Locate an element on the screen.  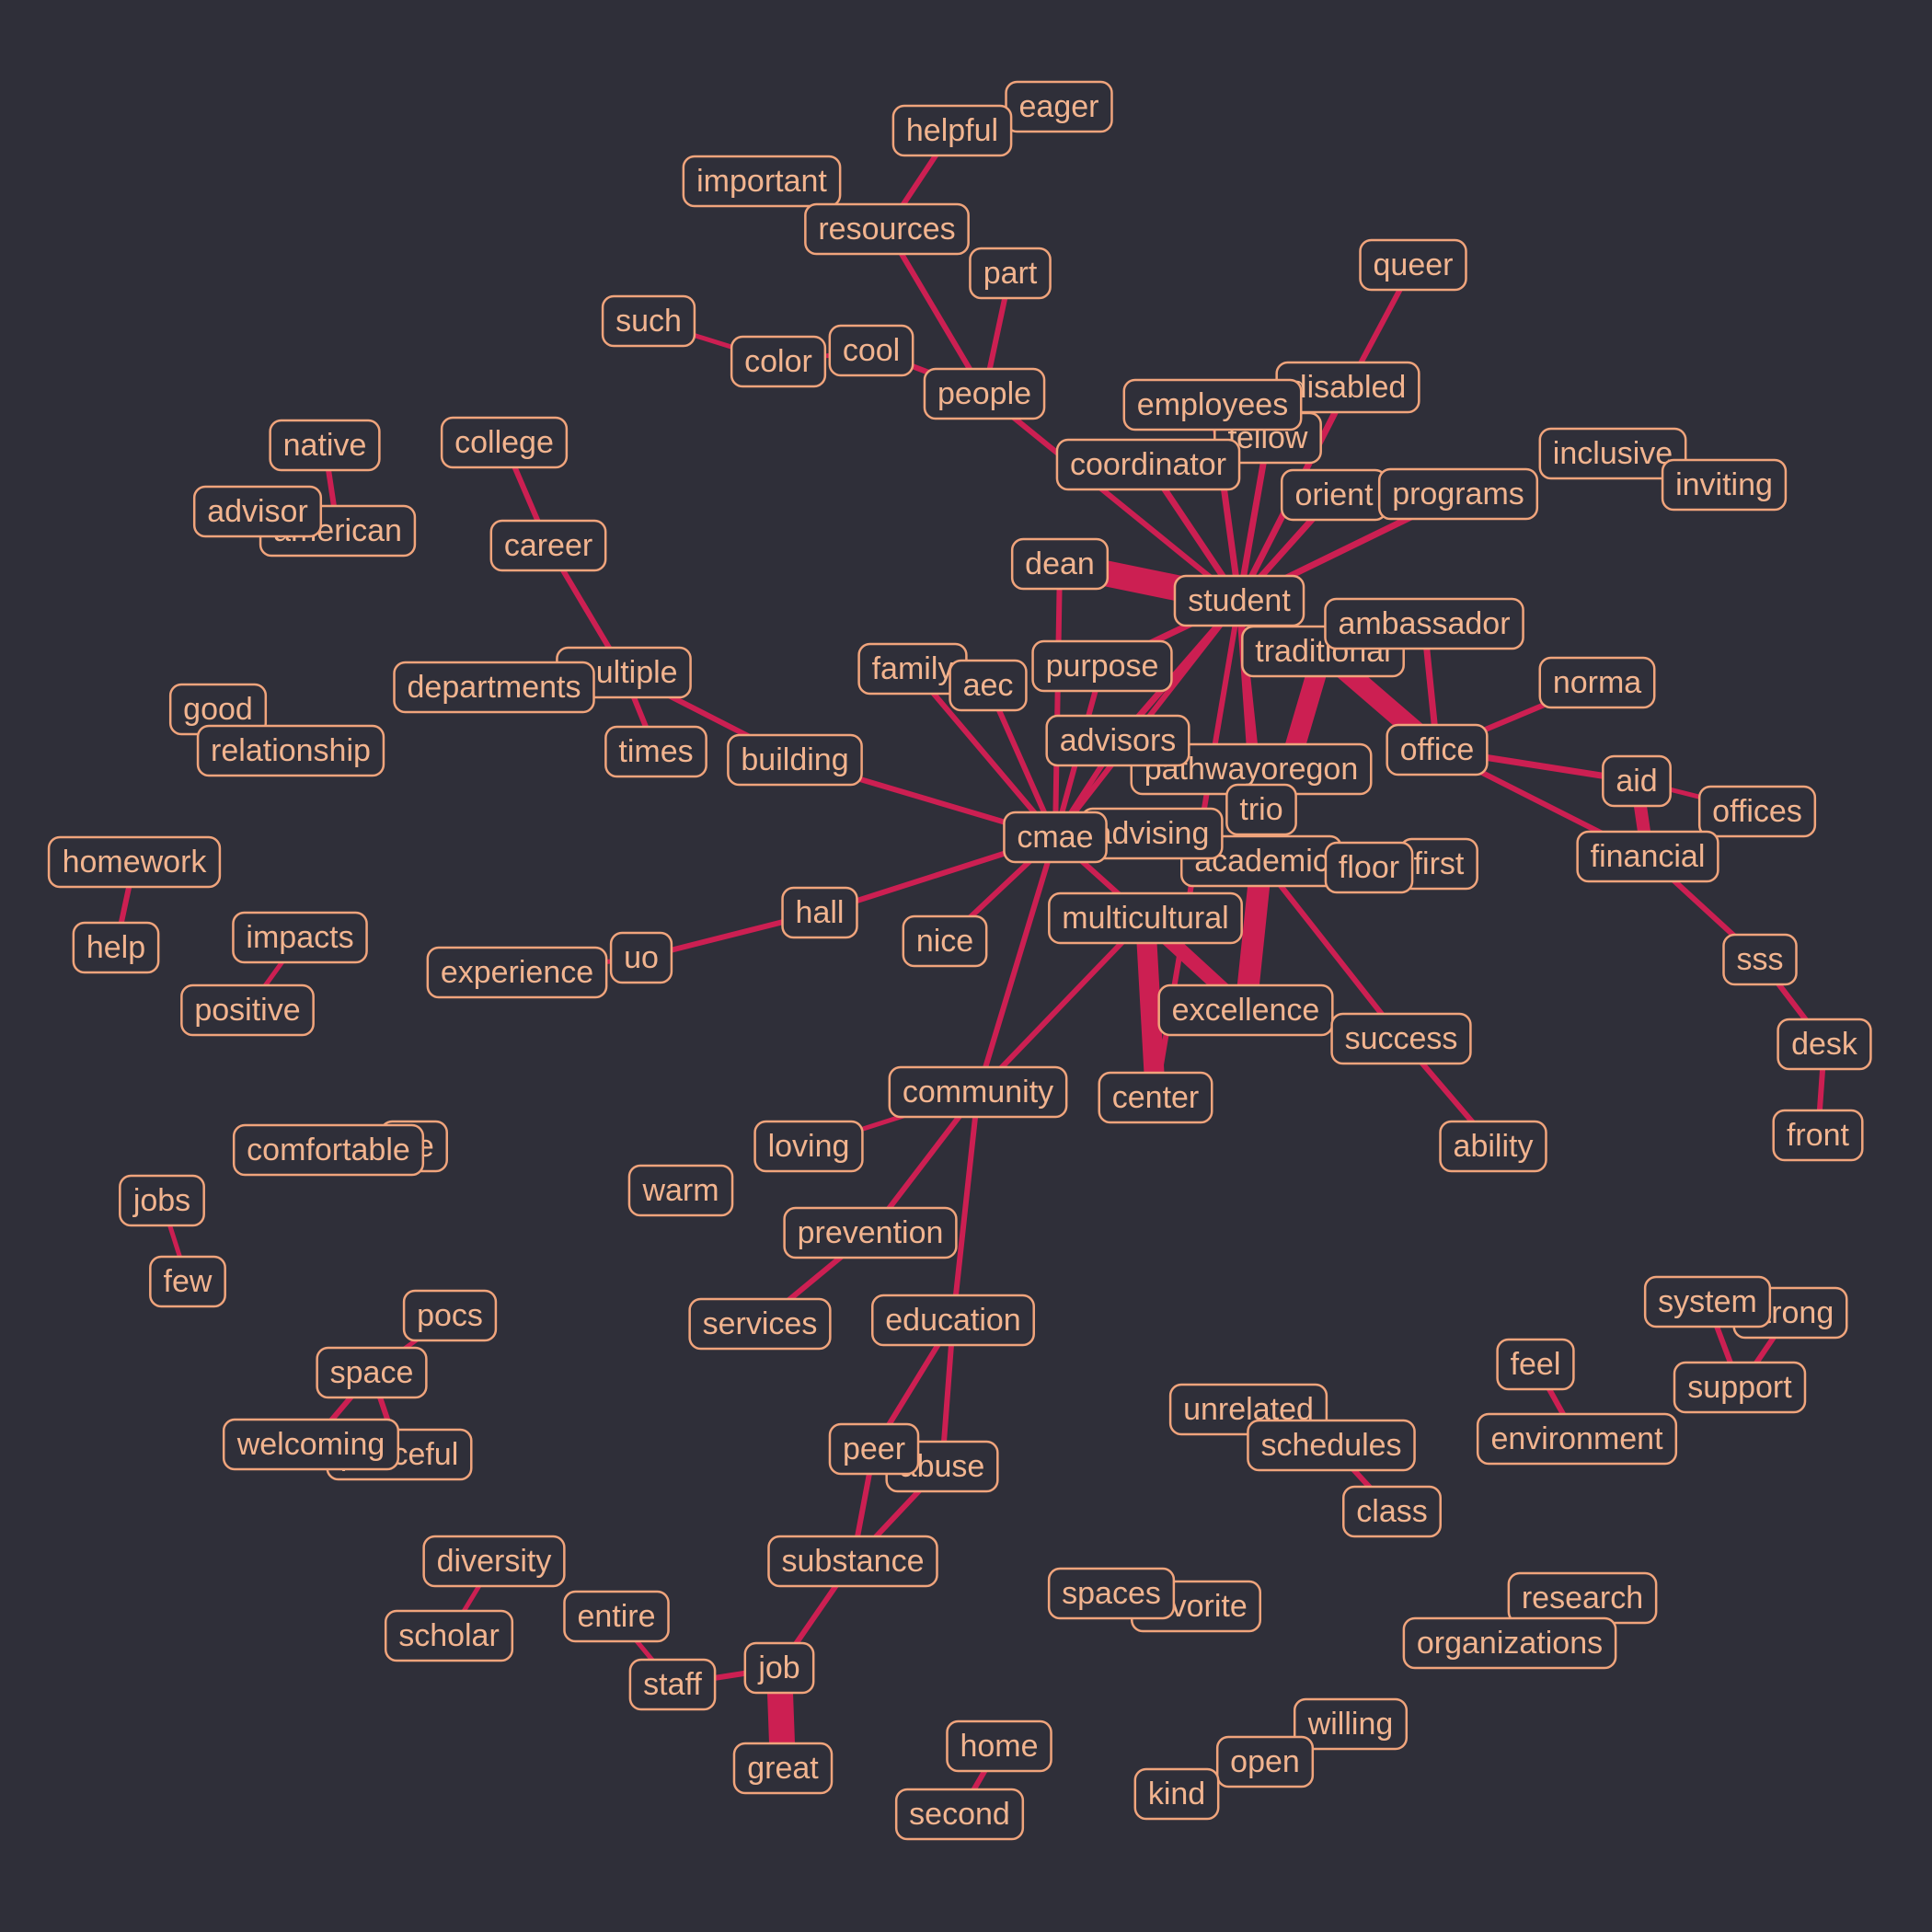
node-label: front is located at coordinates (1818, 1135).